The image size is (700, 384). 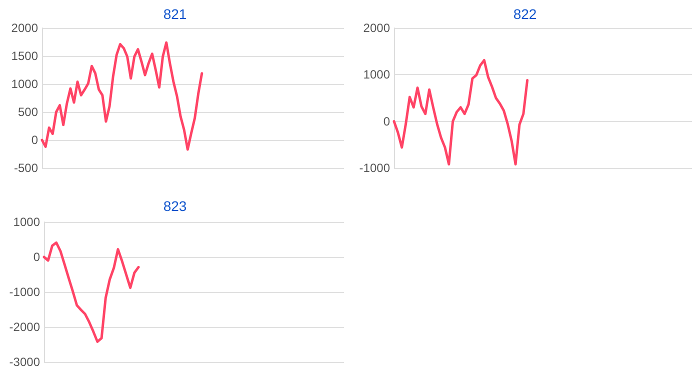 I want to click on y-tick-label: 1500, so click(x=24, y=56).